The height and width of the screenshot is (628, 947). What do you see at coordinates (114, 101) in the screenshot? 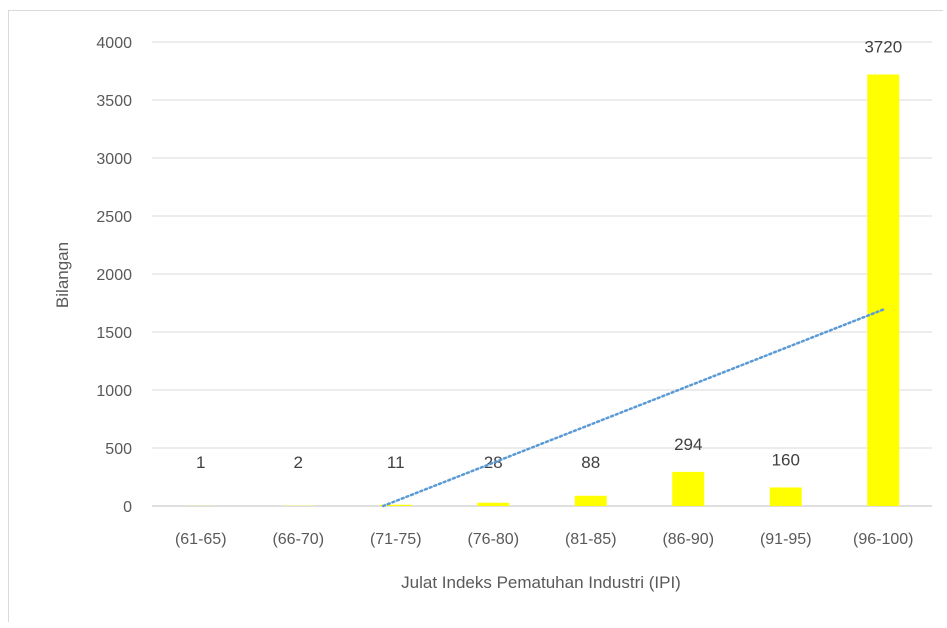
I see `y-tick-label: 3500` at bounding box center [114, 101].